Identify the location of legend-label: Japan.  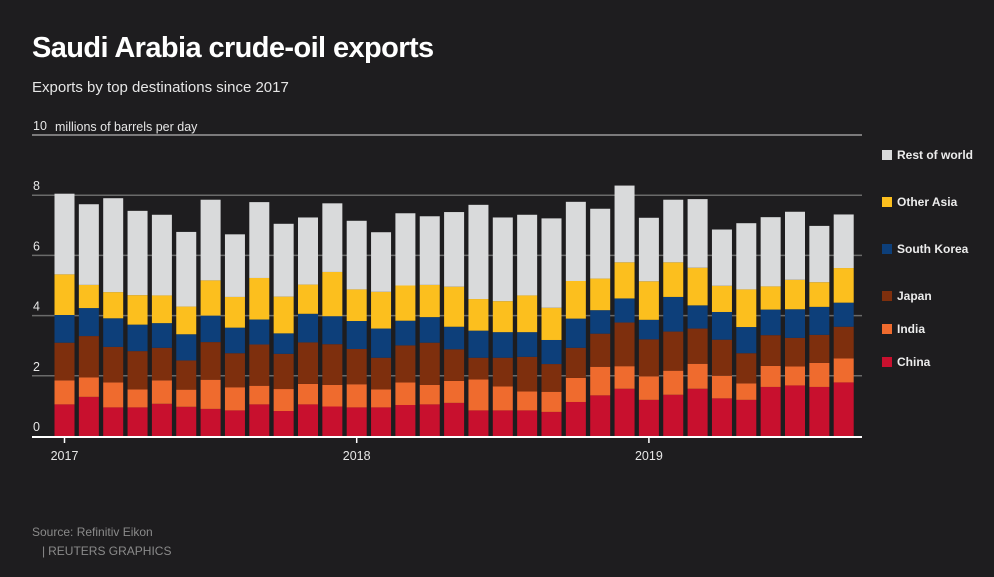
(914, 296).